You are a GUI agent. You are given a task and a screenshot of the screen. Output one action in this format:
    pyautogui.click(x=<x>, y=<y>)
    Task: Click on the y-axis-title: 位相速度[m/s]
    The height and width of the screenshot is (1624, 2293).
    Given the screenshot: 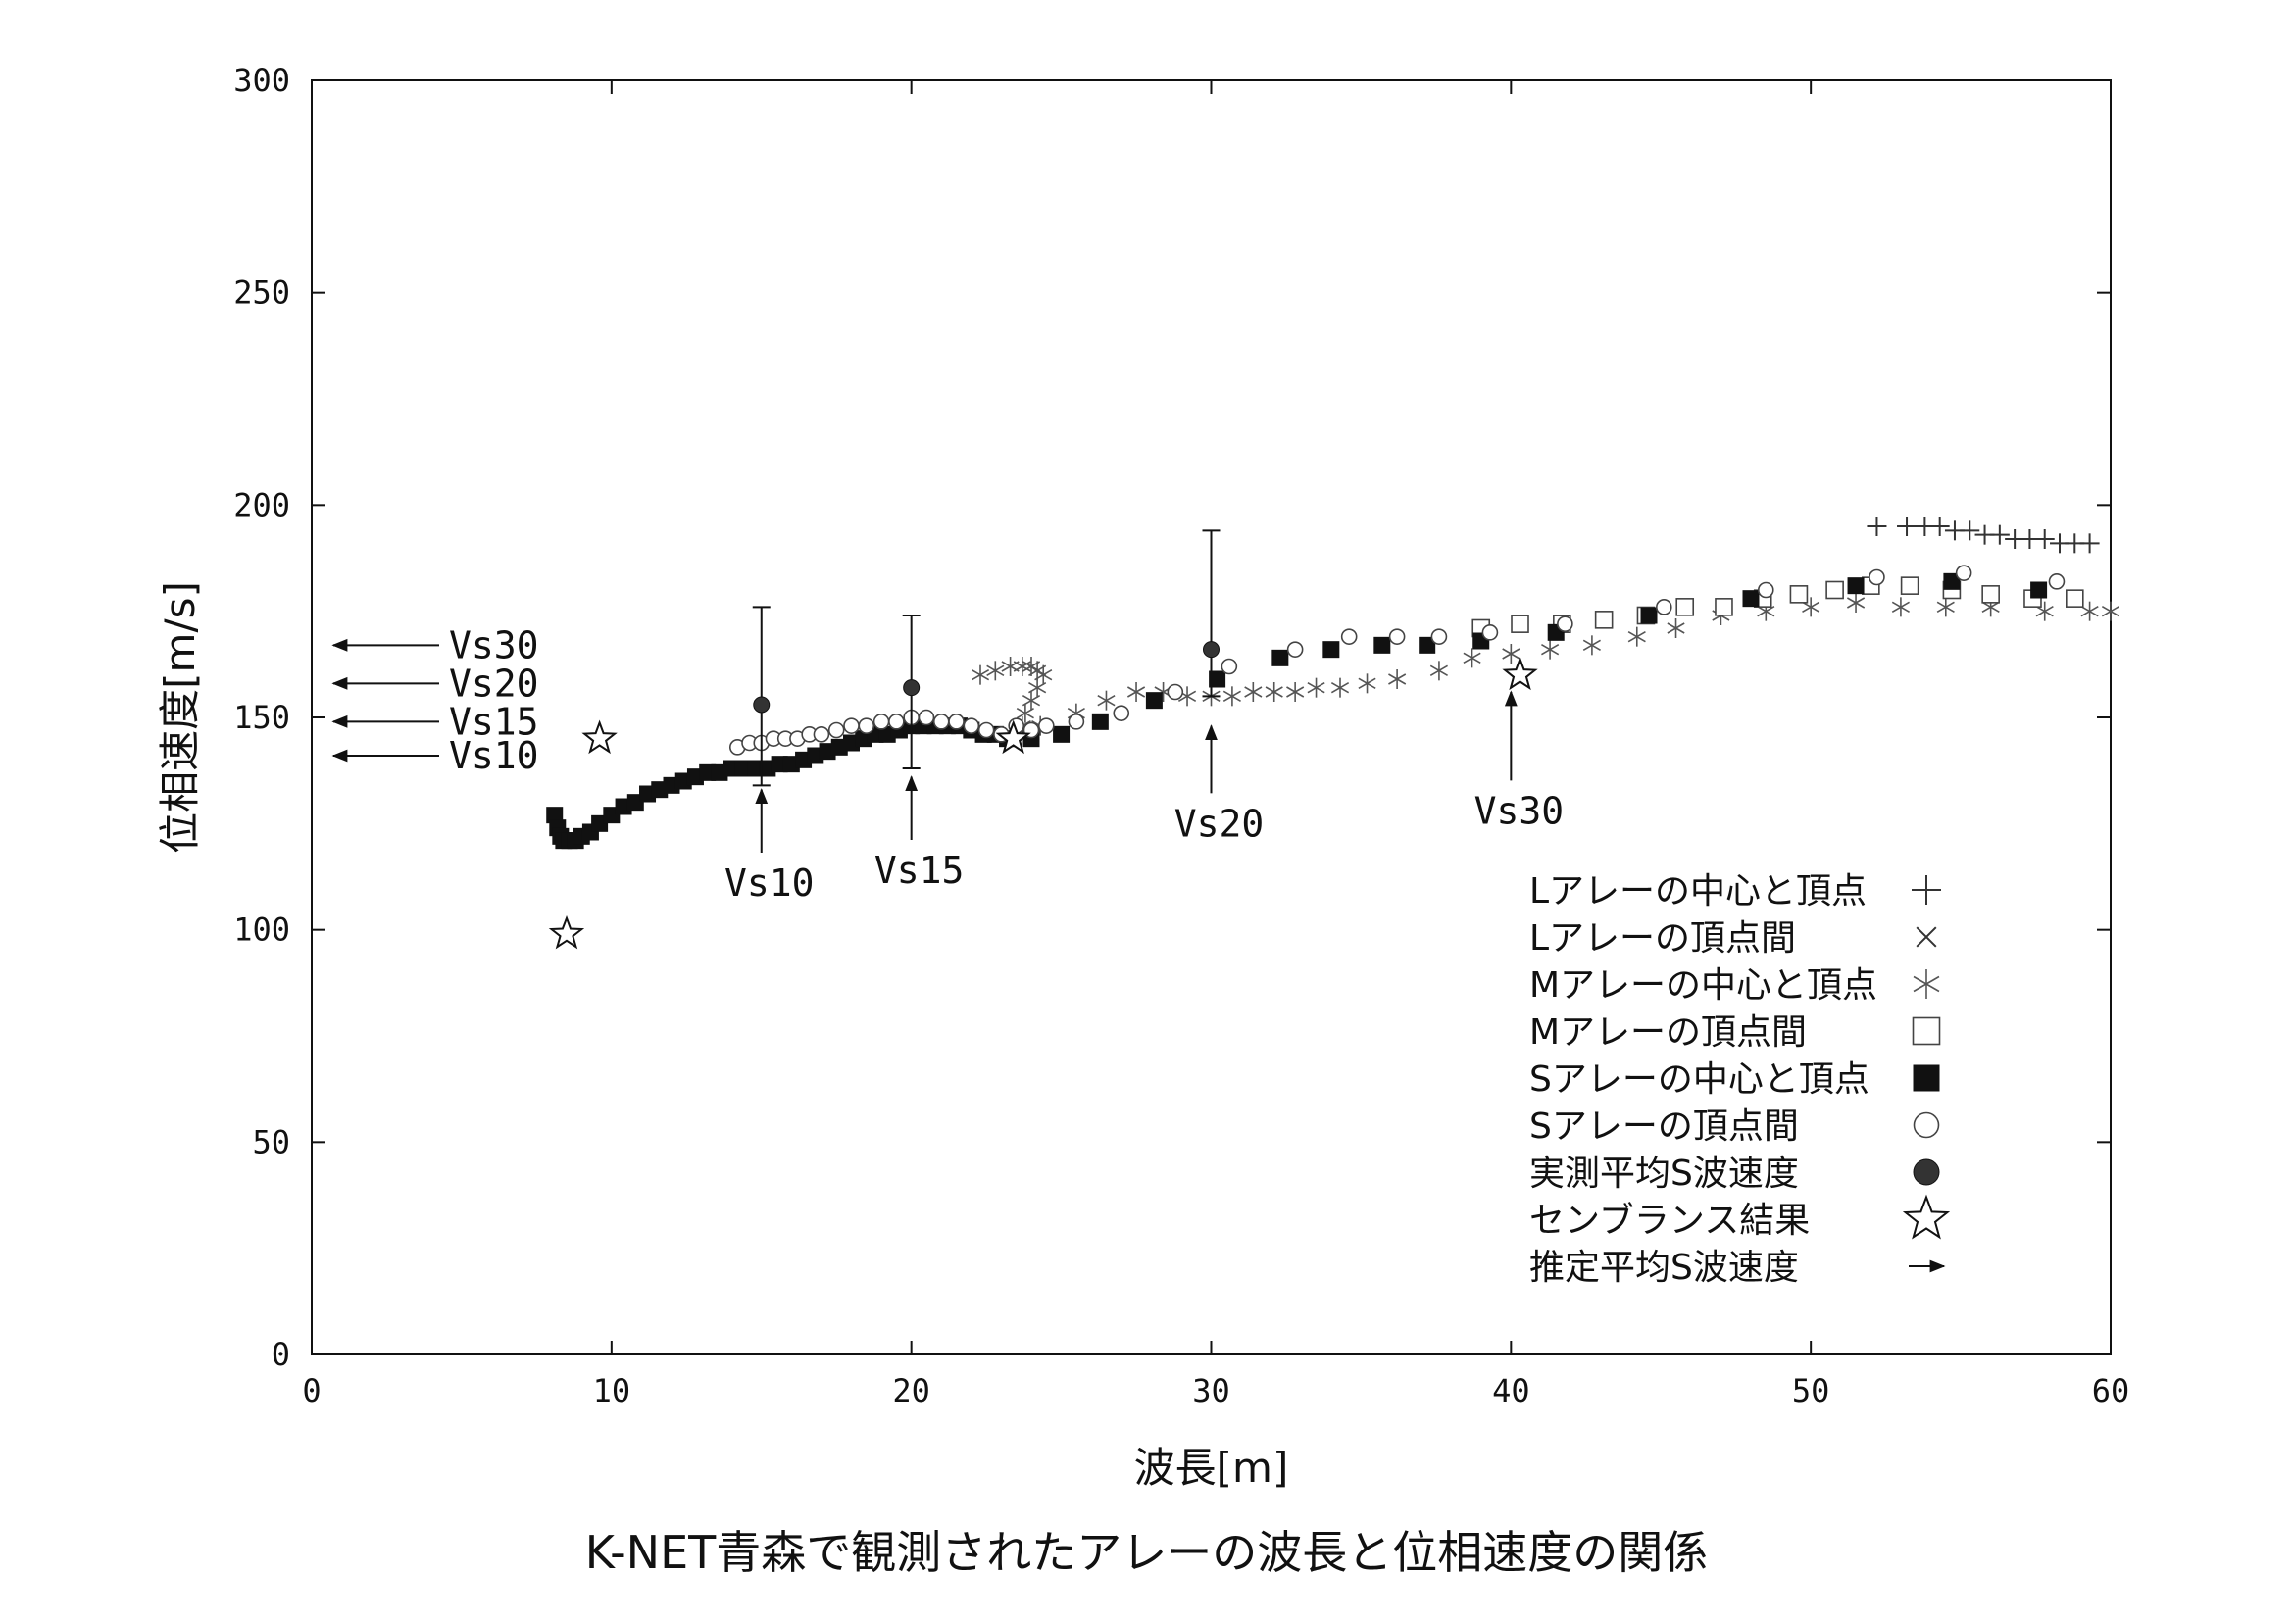 What is the action you would take?
    pyautogui.click(x=180, y=717)
    